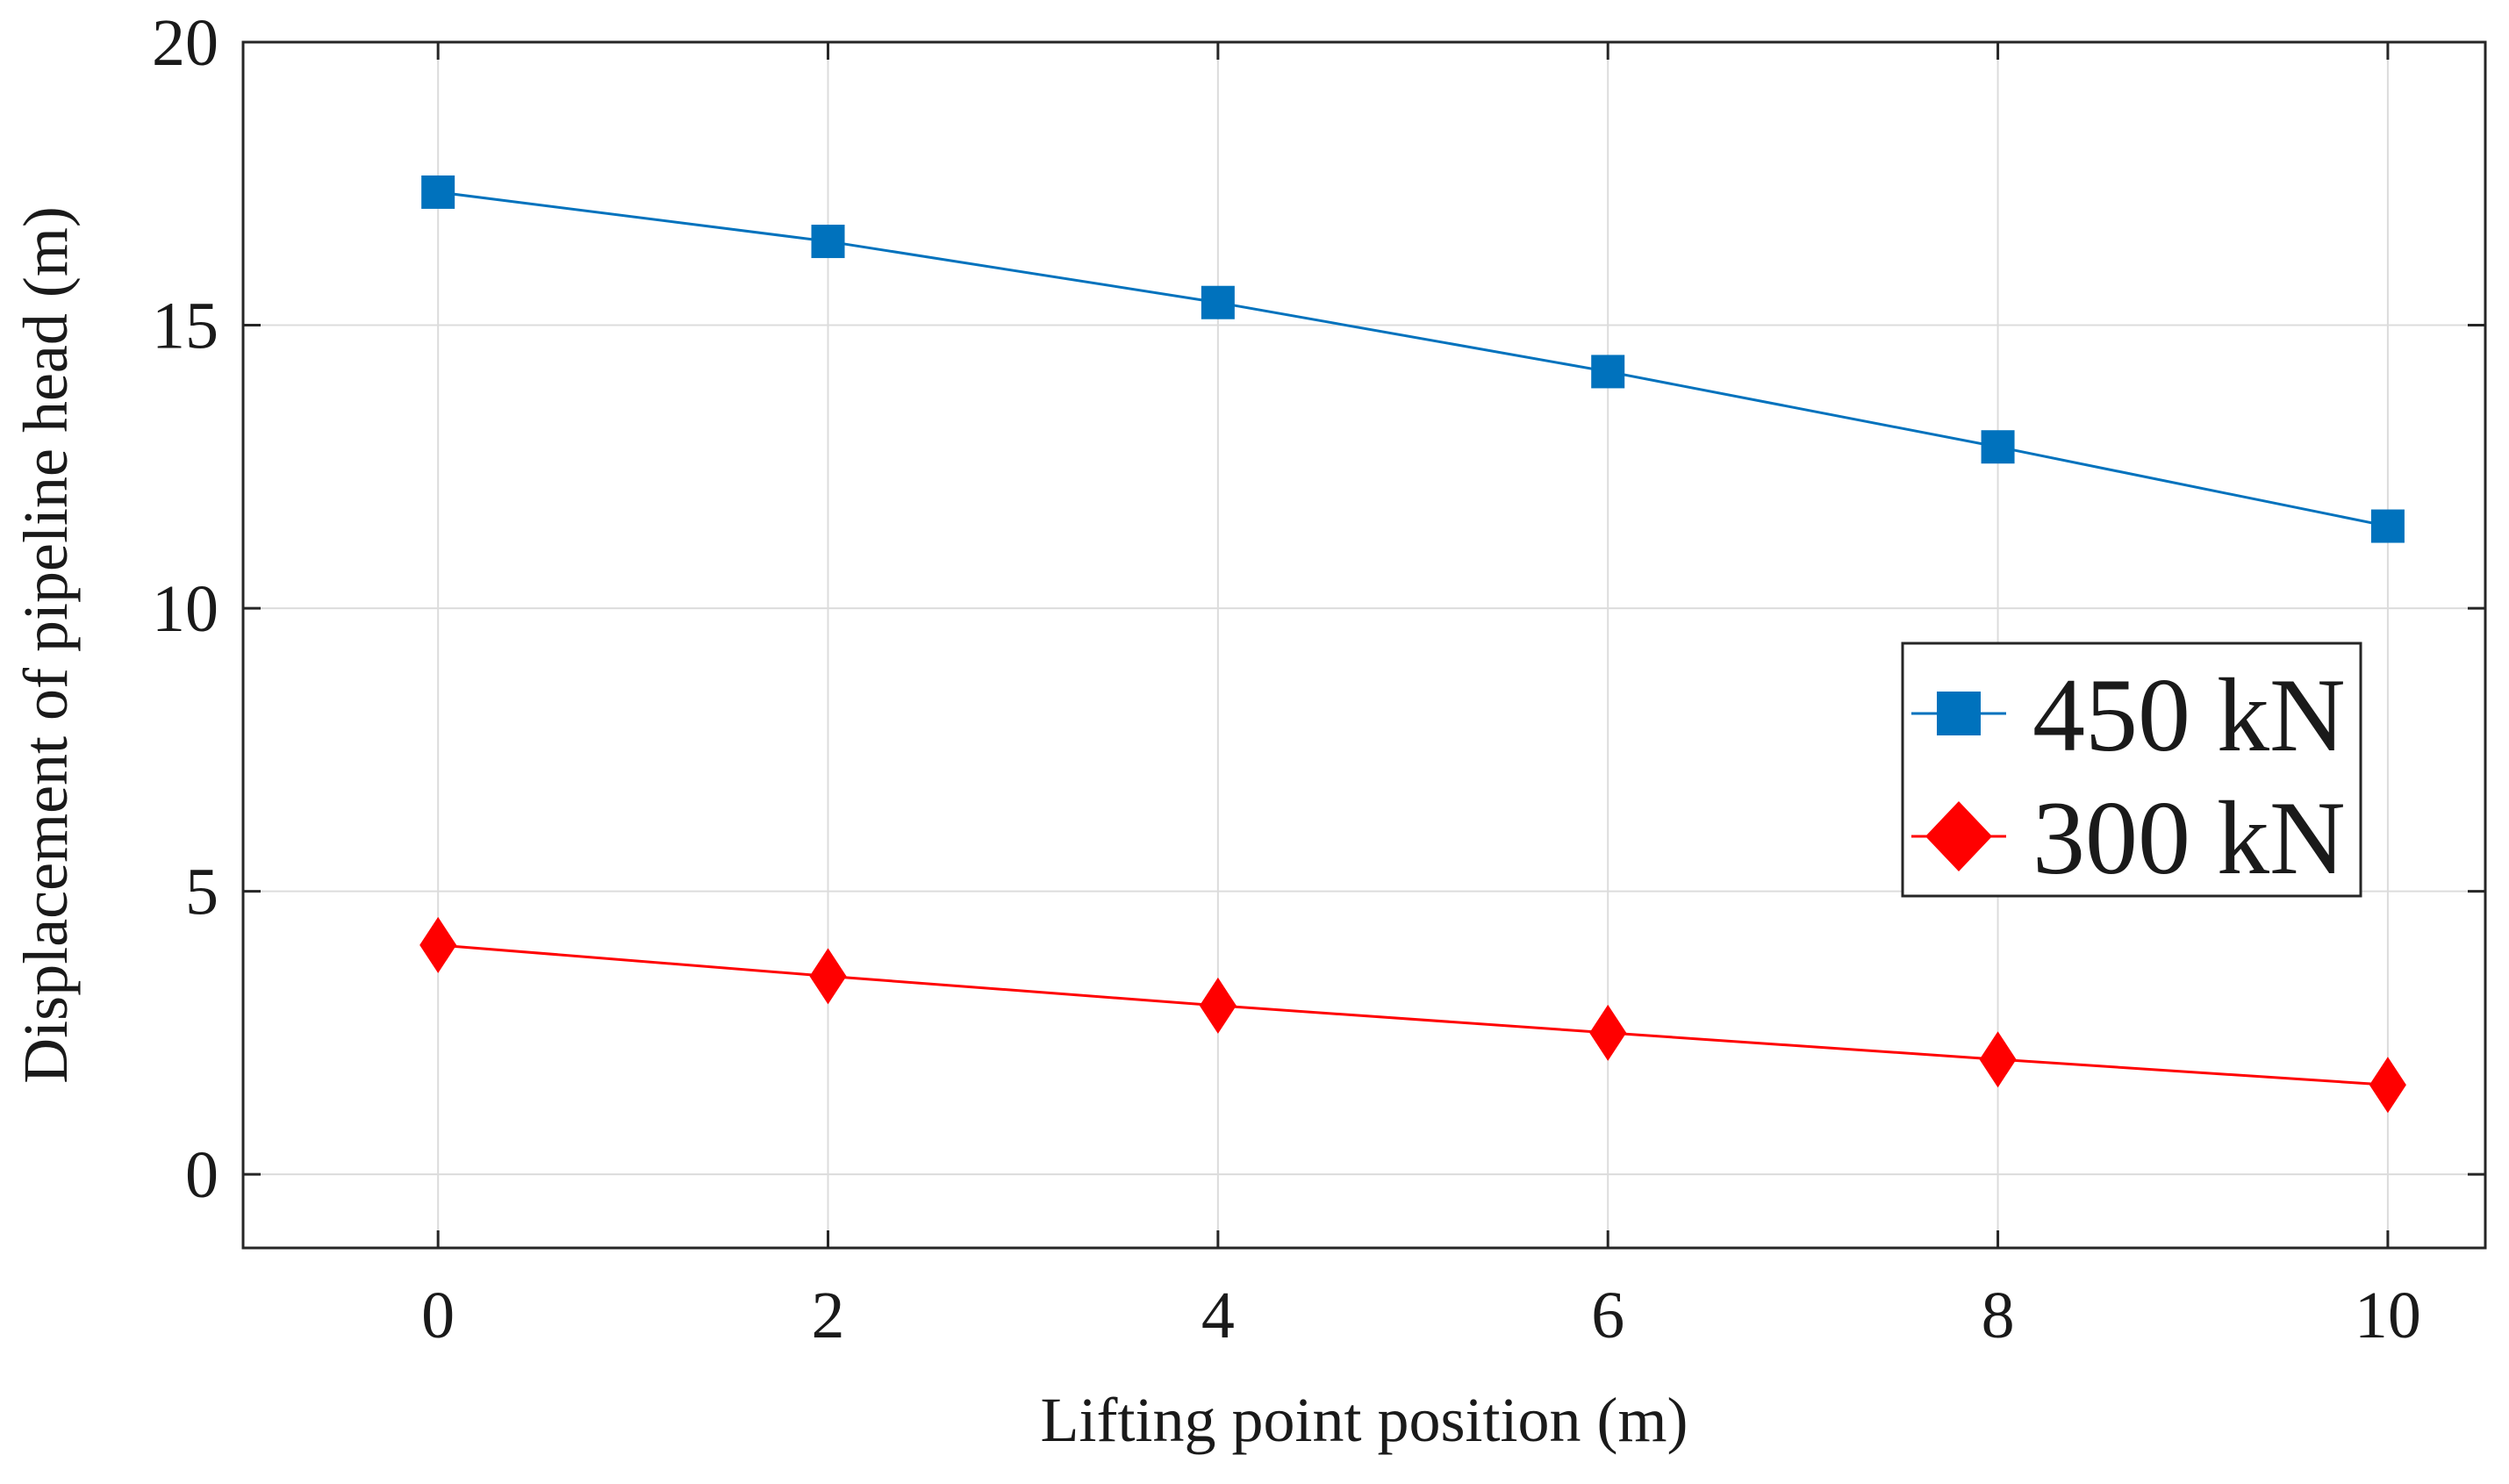 The image size is (2509, 1484). Describe the element at coordinates (2189, 714) in the screenshot. I see `legend-entry-label: 450 kN` at that location.